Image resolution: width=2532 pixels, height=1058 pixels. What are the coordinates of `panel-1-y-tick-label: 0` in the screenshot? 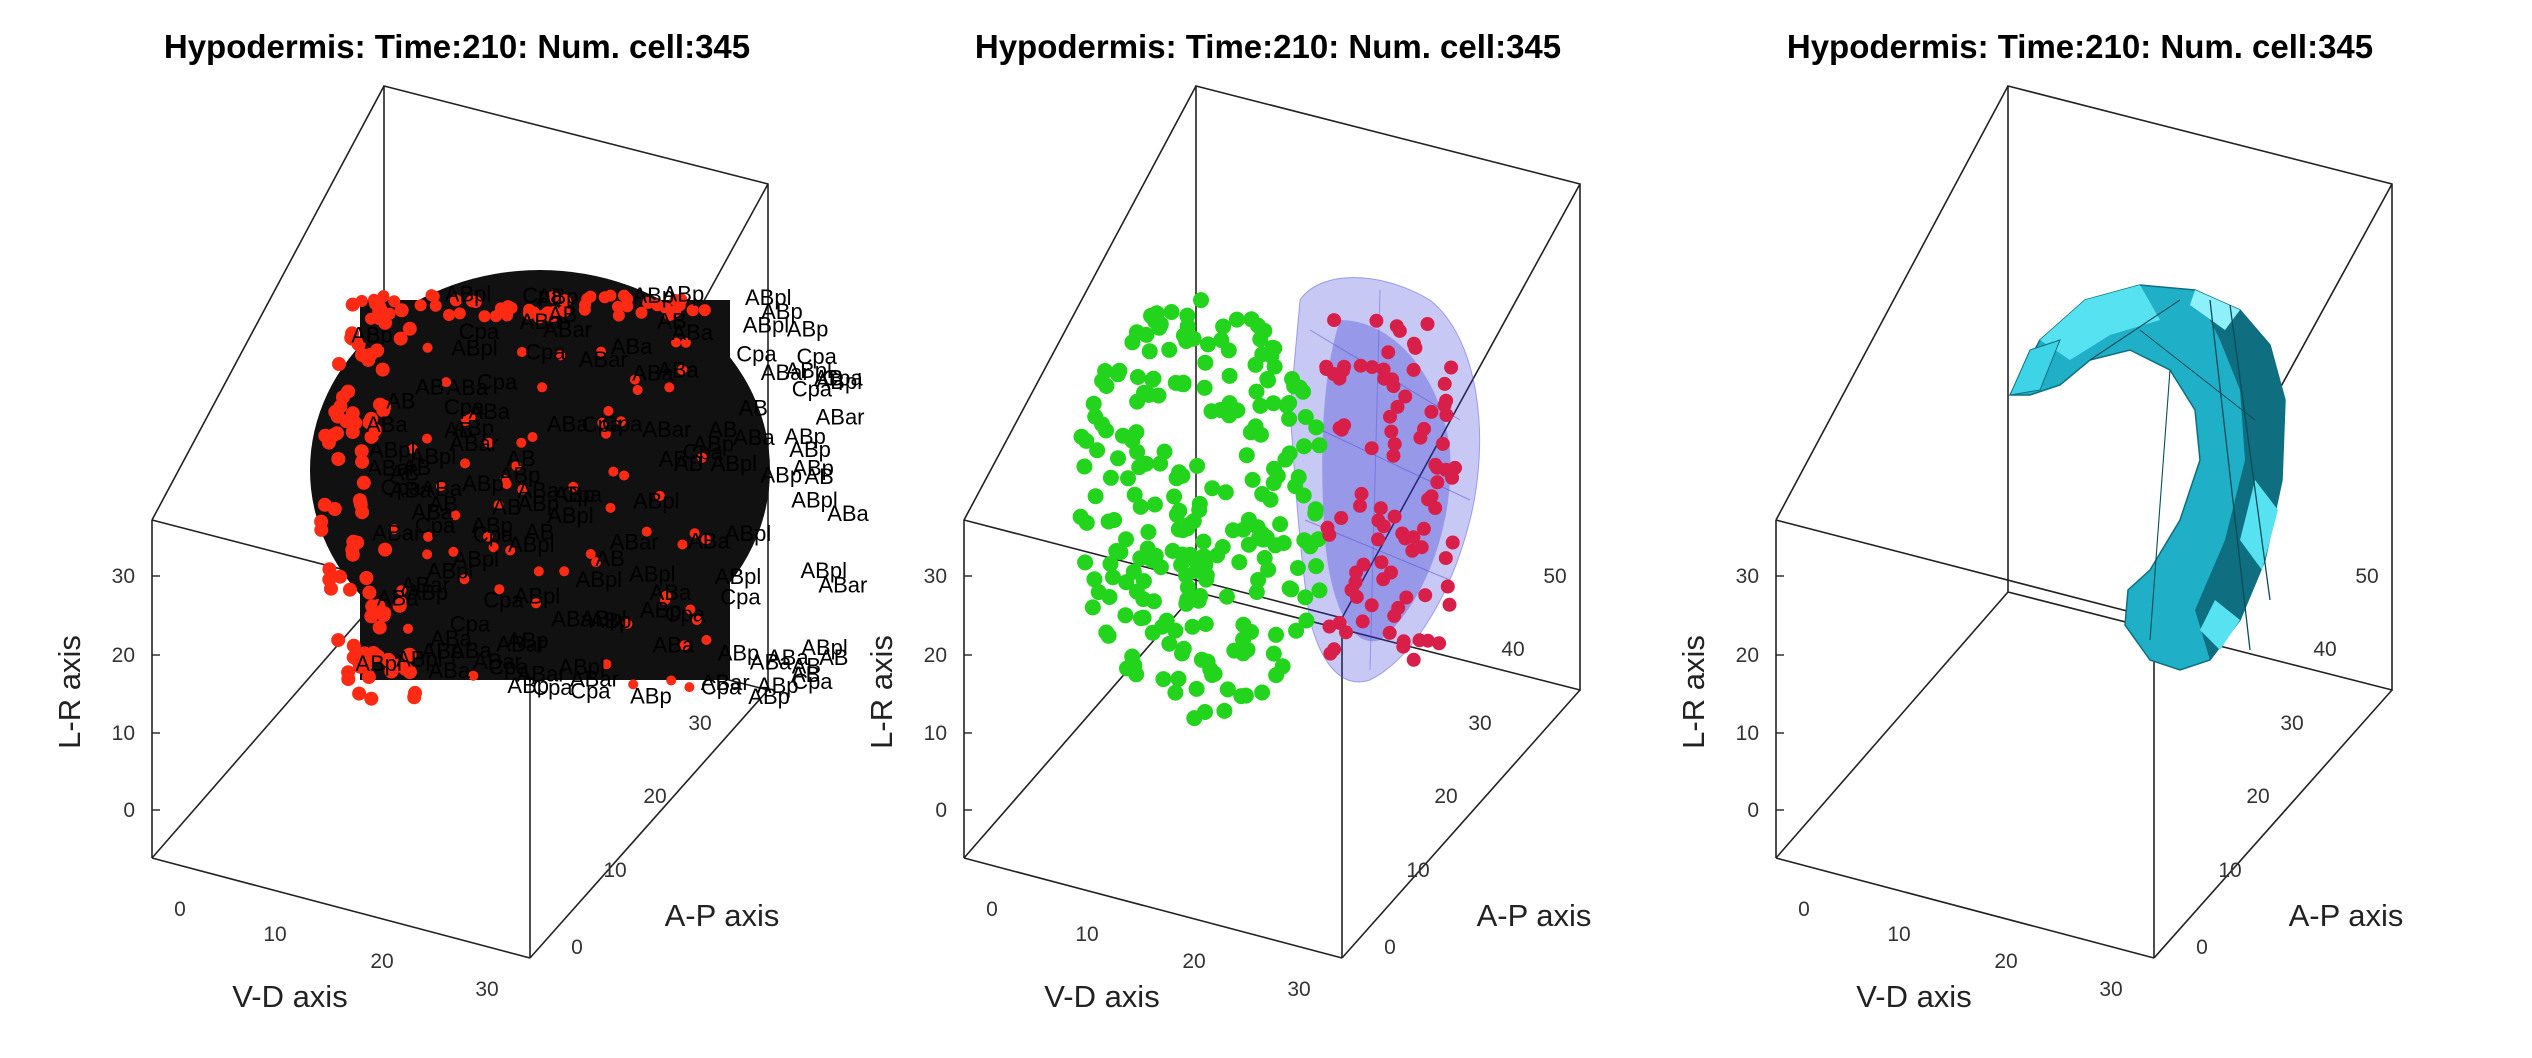 It's located at (577, 947).